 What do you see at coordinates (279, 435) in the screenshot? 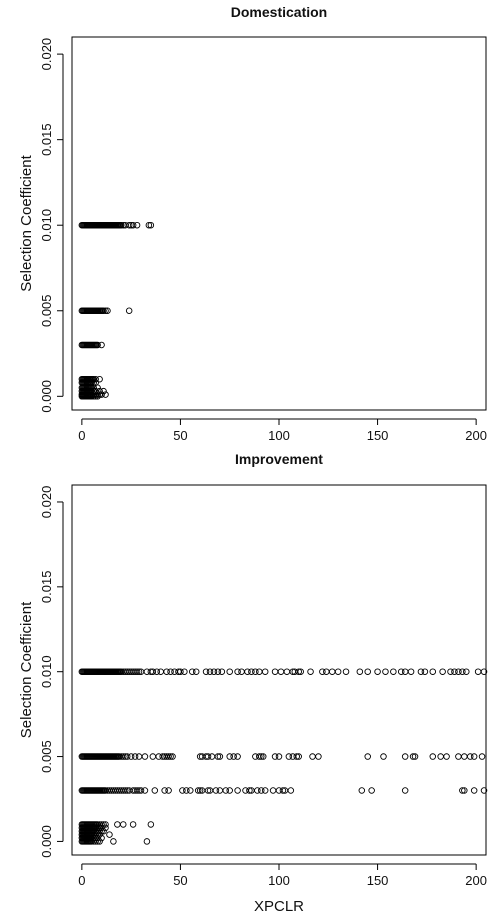
I see `x-tick-label: 100` at bounding box center [279, 435].